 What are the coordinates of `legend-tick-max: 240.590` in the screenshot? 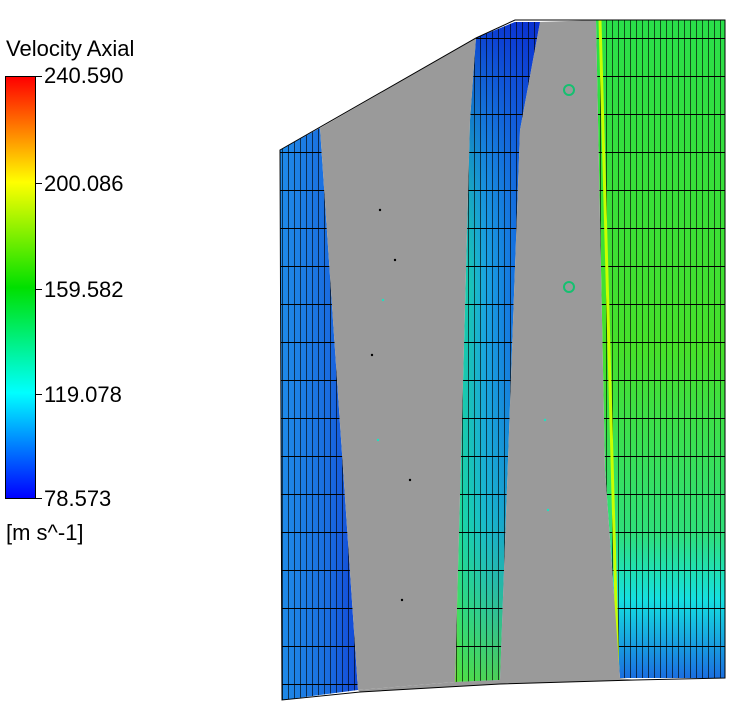 It's located at (84, 75).